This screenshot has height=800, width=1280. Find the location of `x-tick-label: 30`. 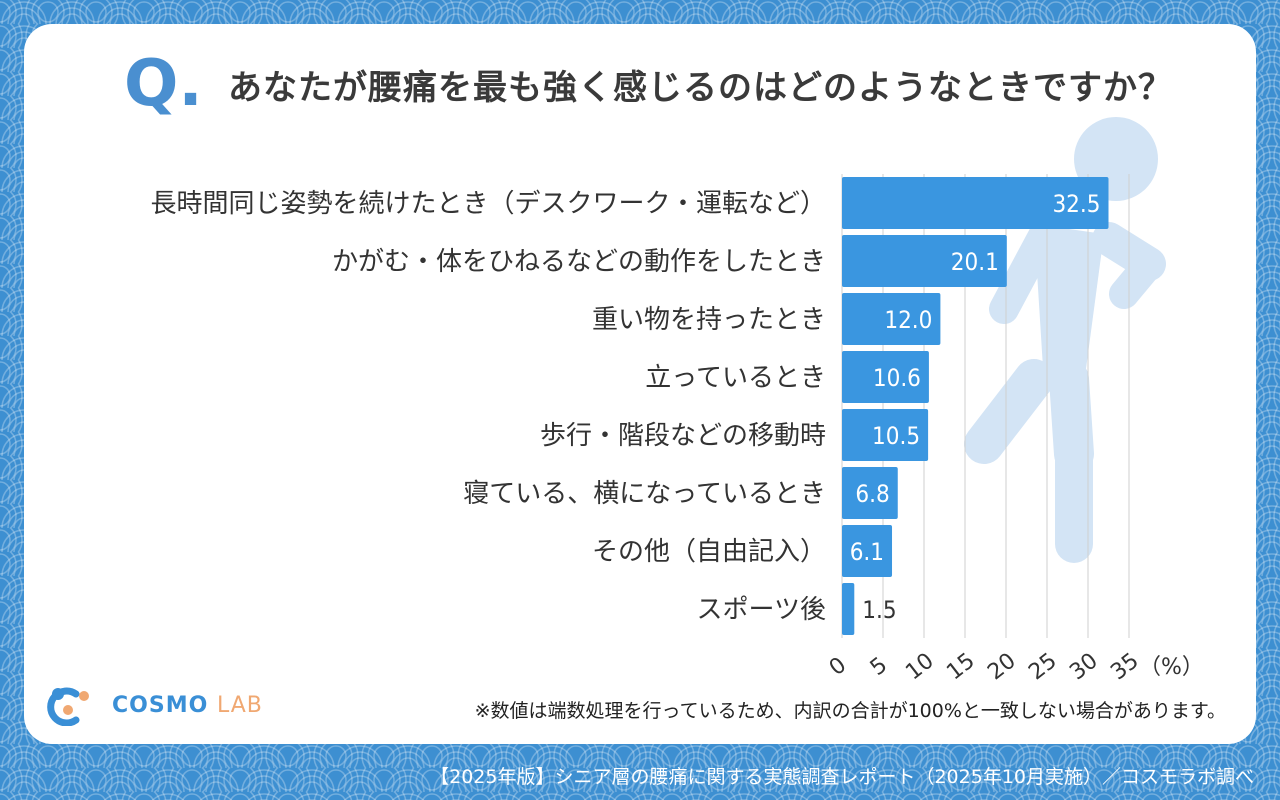

x-tick-label: 30 is located at coordinates (1083, 666).